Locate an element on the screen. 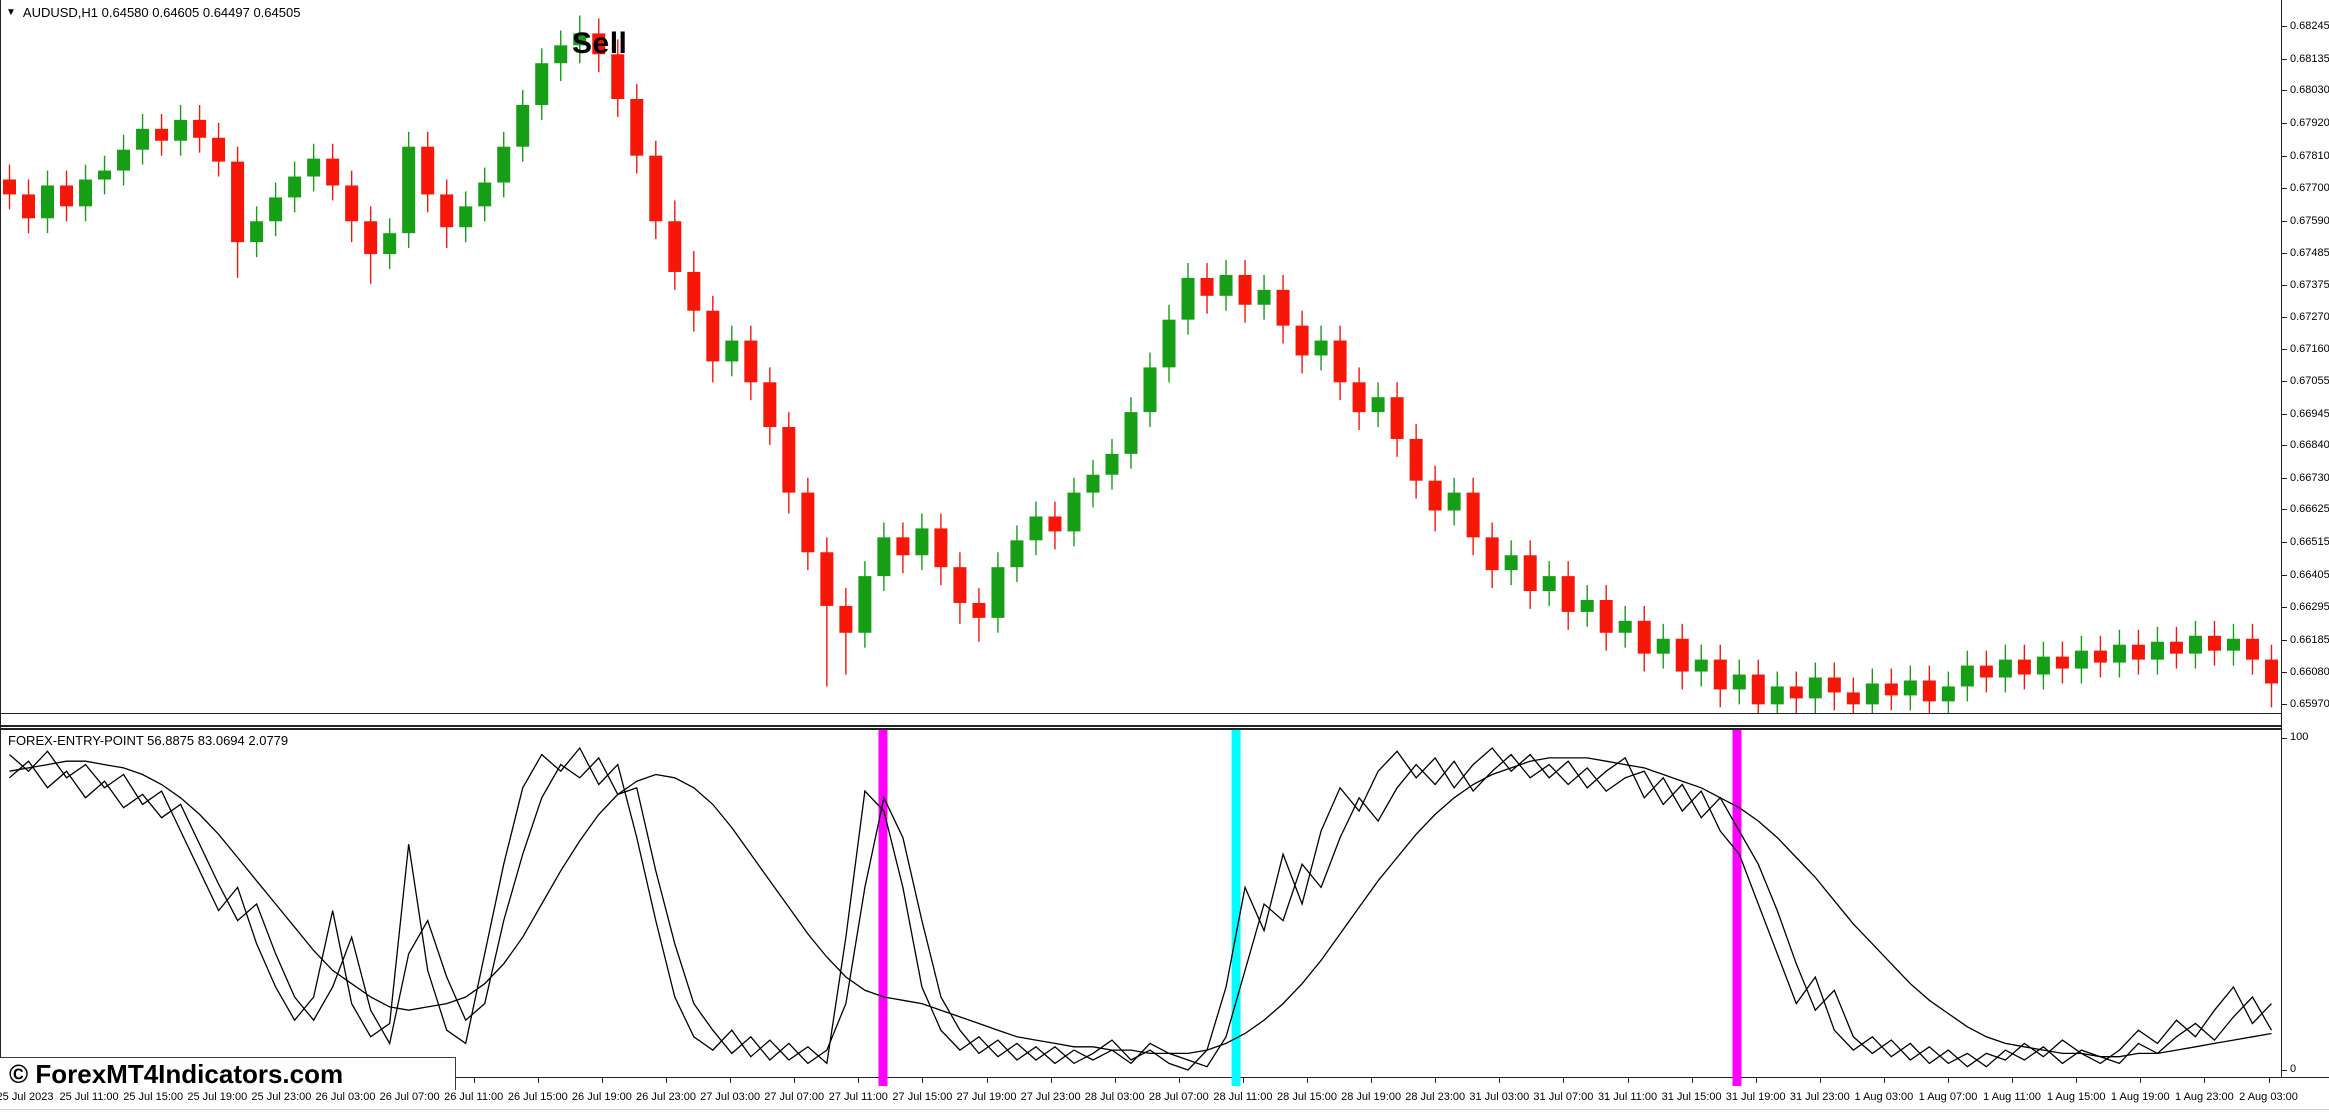  time-axis-label: 31 Jul 03:00 is located at coordinates (1499, 1097).